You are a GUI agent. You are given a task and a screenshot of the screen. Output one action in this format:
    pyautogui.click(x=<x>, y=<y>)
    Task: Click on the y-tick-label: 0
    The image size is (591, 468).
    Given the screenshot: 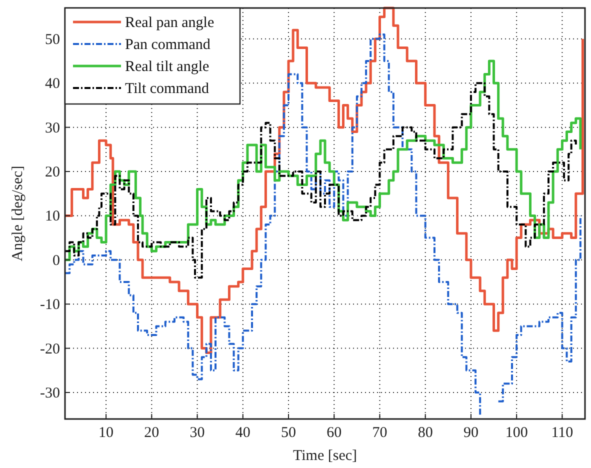 What is the action you would take?
    pyautogui.click(x=56, y=260)
    